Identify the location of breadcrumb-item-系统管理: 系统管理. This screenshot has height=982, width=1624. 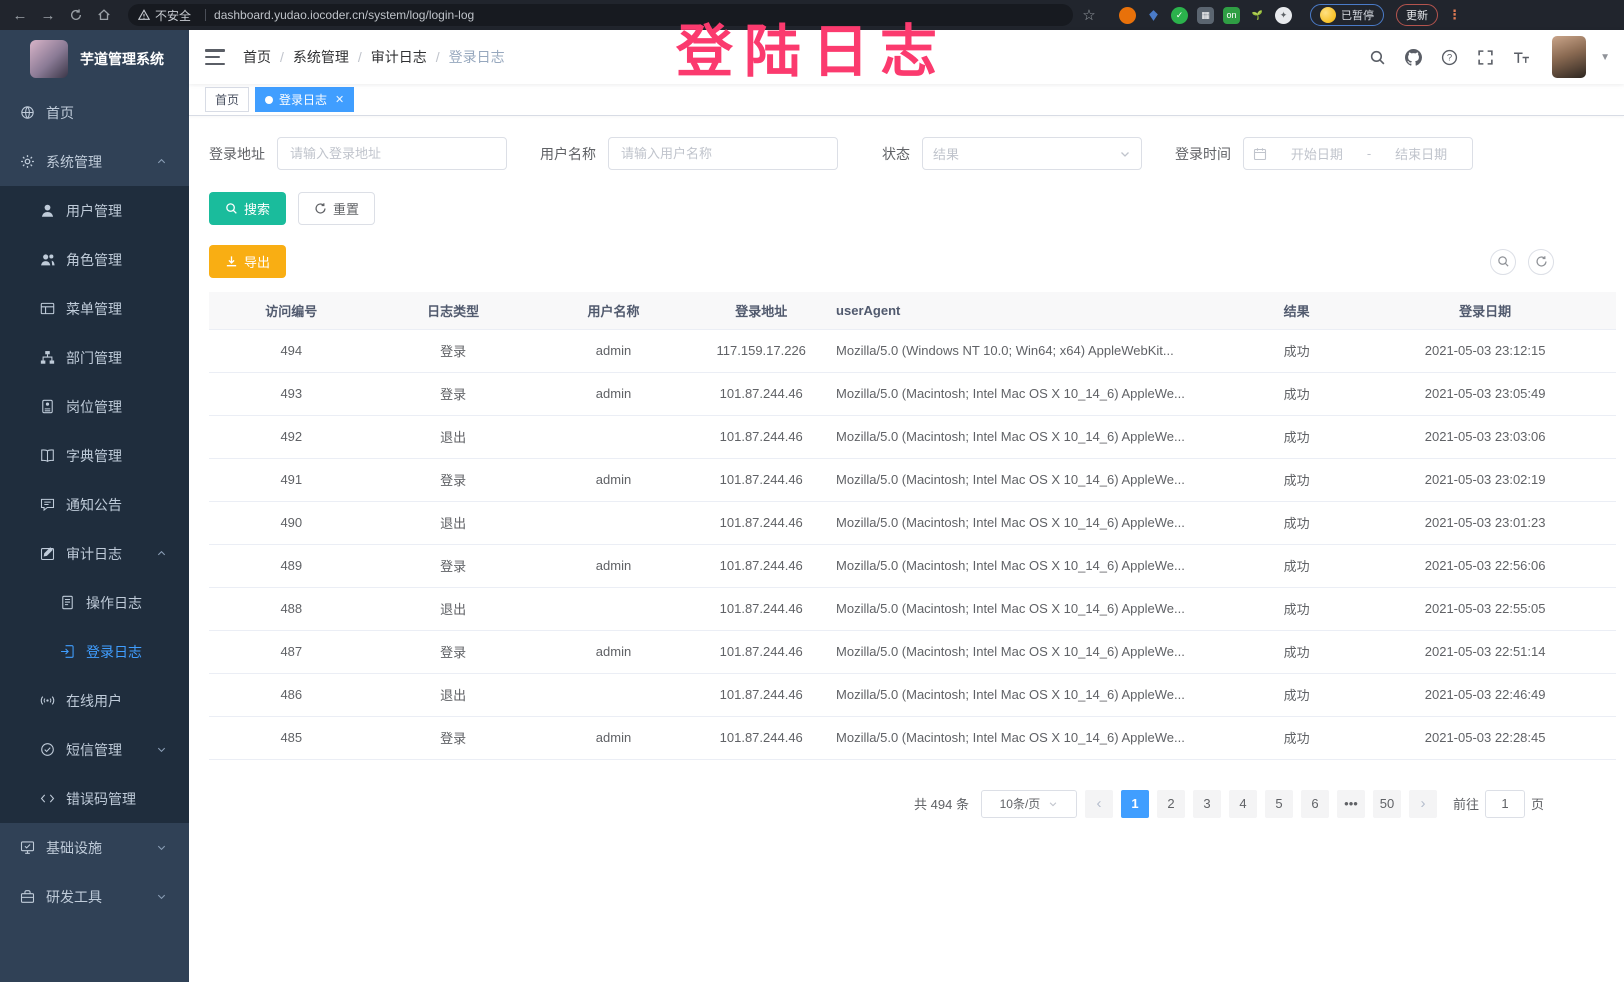
(320, 57).